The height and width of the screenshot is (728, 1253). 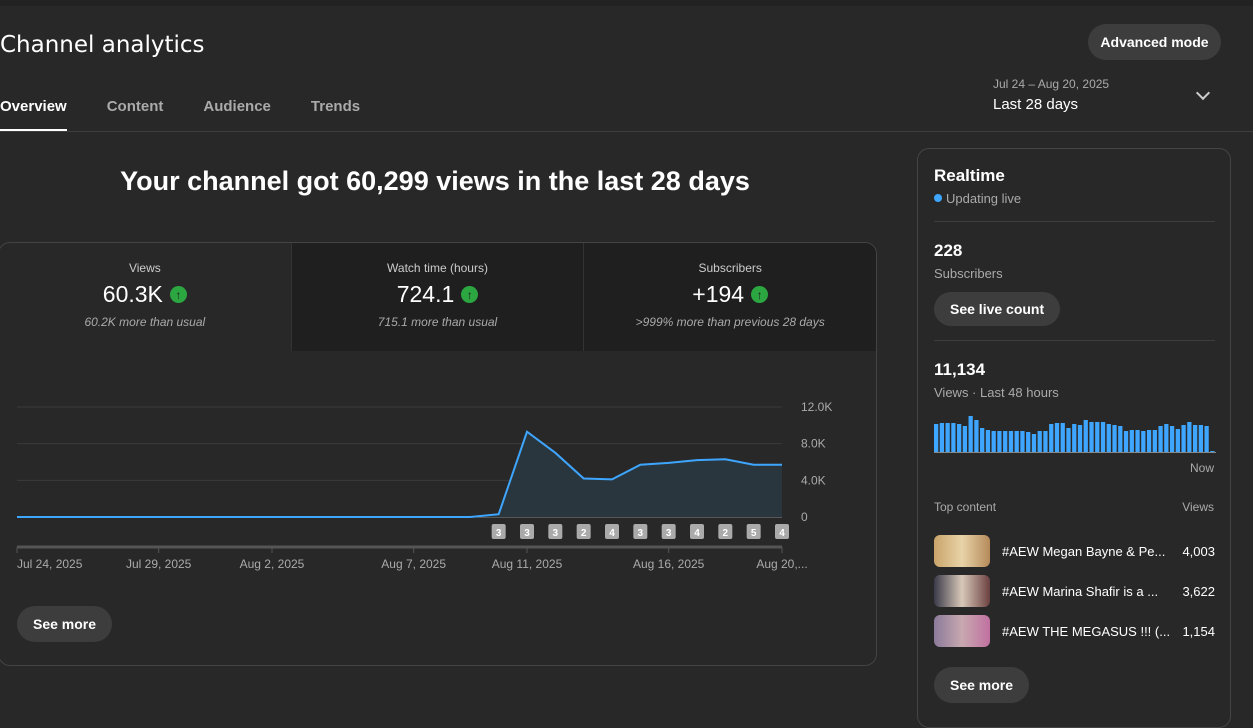 What do you see at coordinates (1051, 104) in the screenshot?
I see `period: Last 28 days` at bounding box center [1051, 104].